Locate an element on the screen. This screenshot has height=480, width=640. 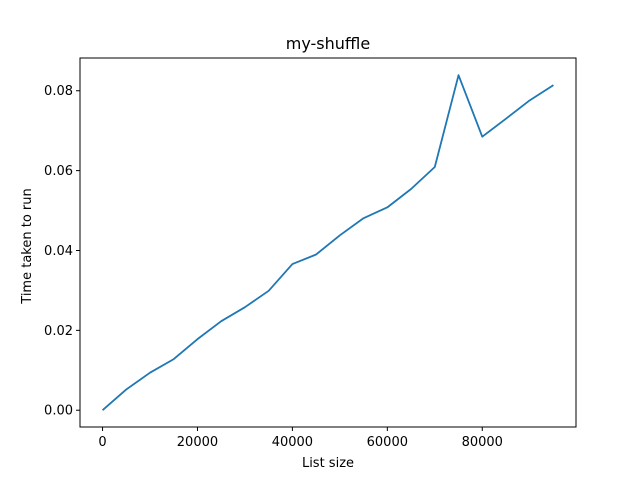
x-axis-ticks: 0 20000 40000 60000 80000 is located at coordinates (300, 438).